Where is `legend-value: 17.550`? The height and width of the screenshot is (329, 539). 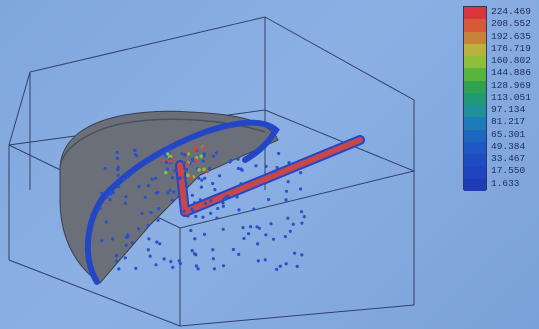 legend-value: 17.550 is located at coordinates (508, 171).